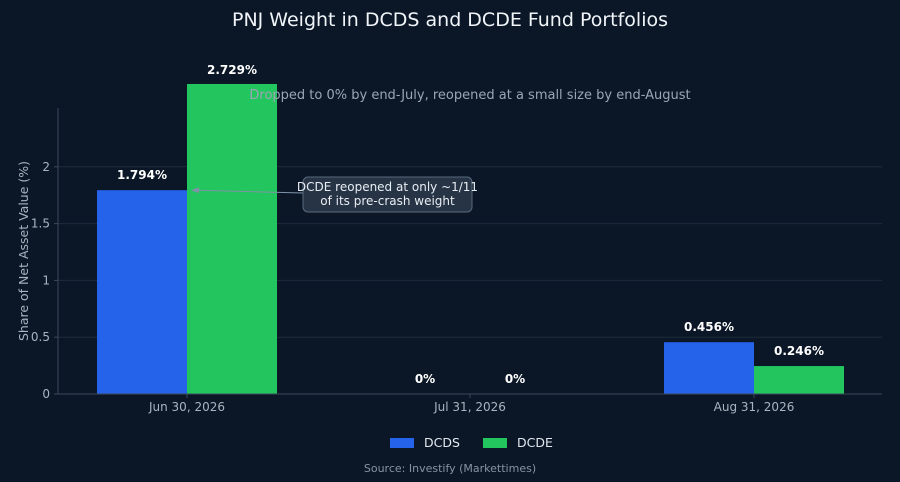  I want to click on annotation-line-1: DCDE reopened at only ~1/11, so click(387, 187).